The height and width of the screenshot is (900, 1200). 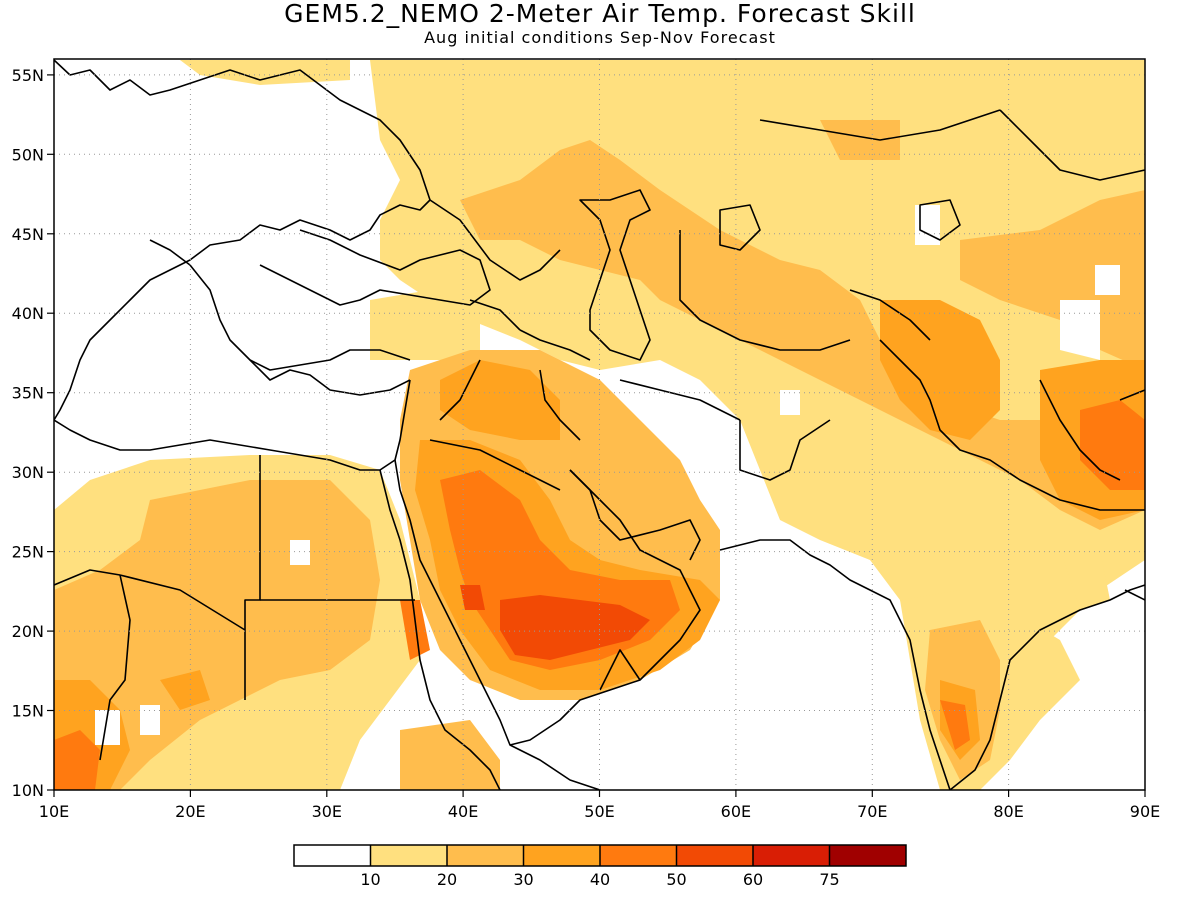 What do you see at coordinates (28, 393) in the screenshot?
I see `lat-label: 35N` at bounding box center [28, 393].